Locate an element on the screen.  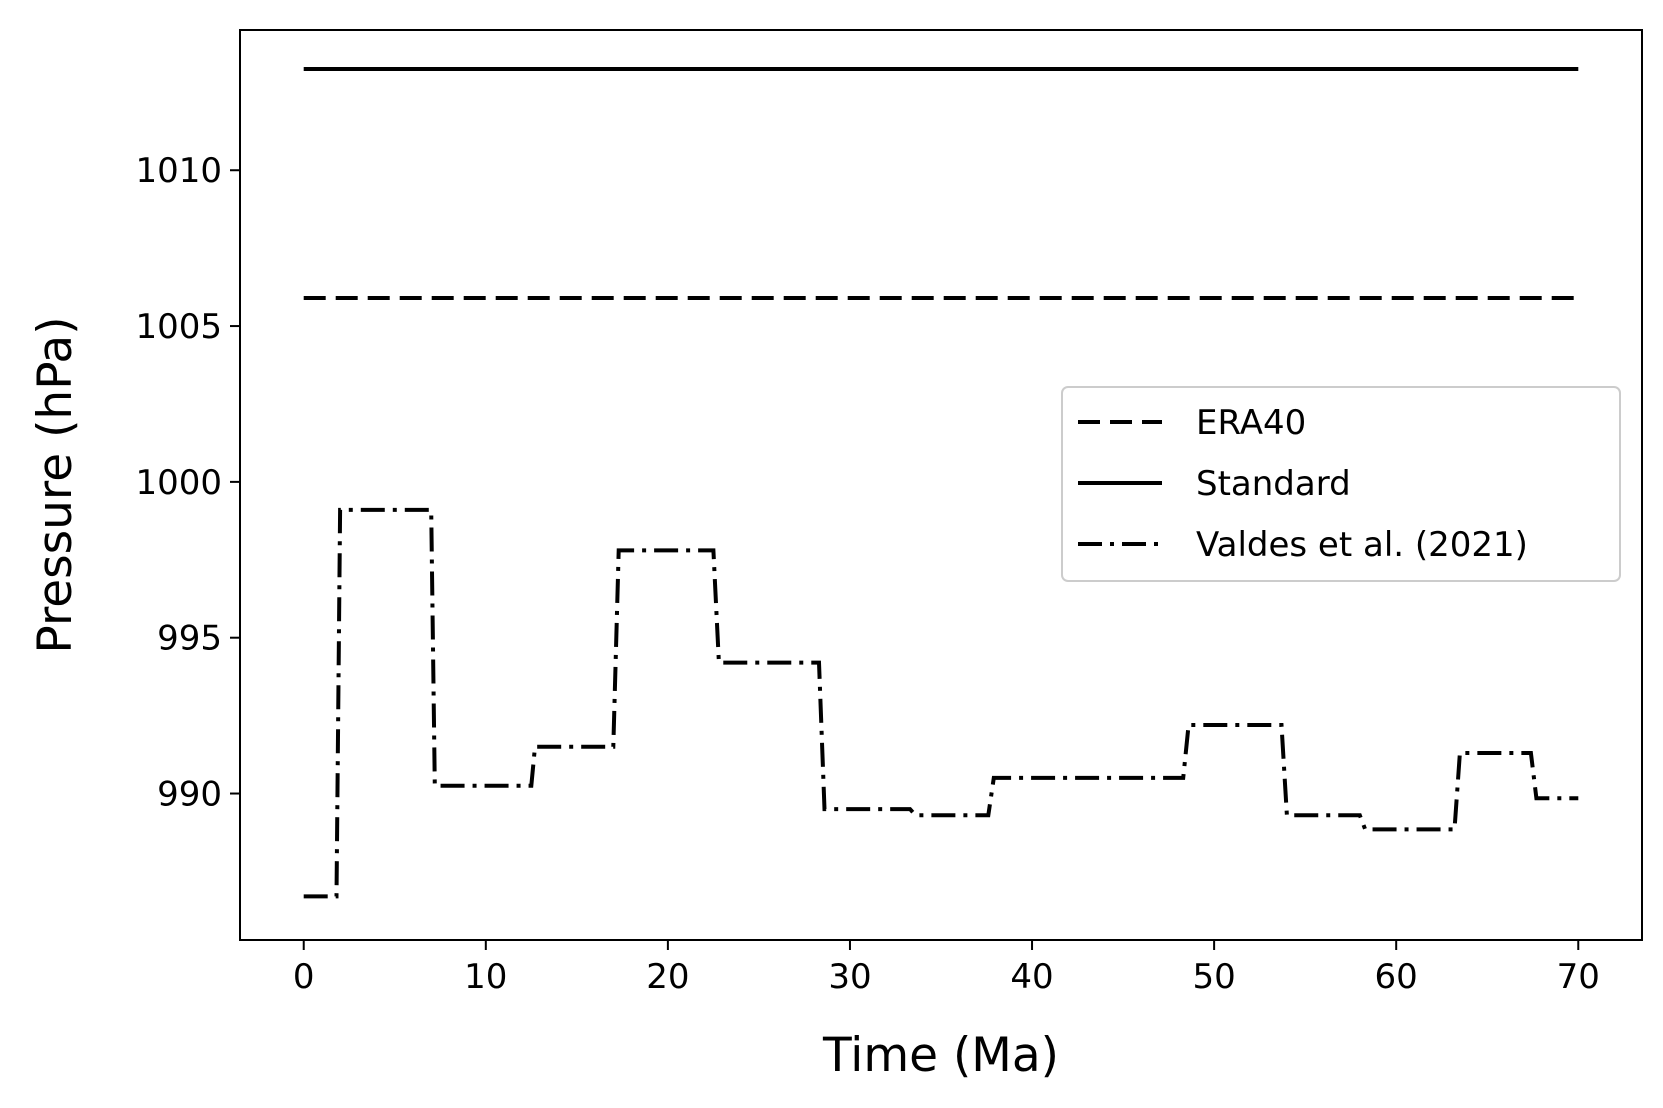
x-tick-label: 10 is located at coordinates (485, 977).